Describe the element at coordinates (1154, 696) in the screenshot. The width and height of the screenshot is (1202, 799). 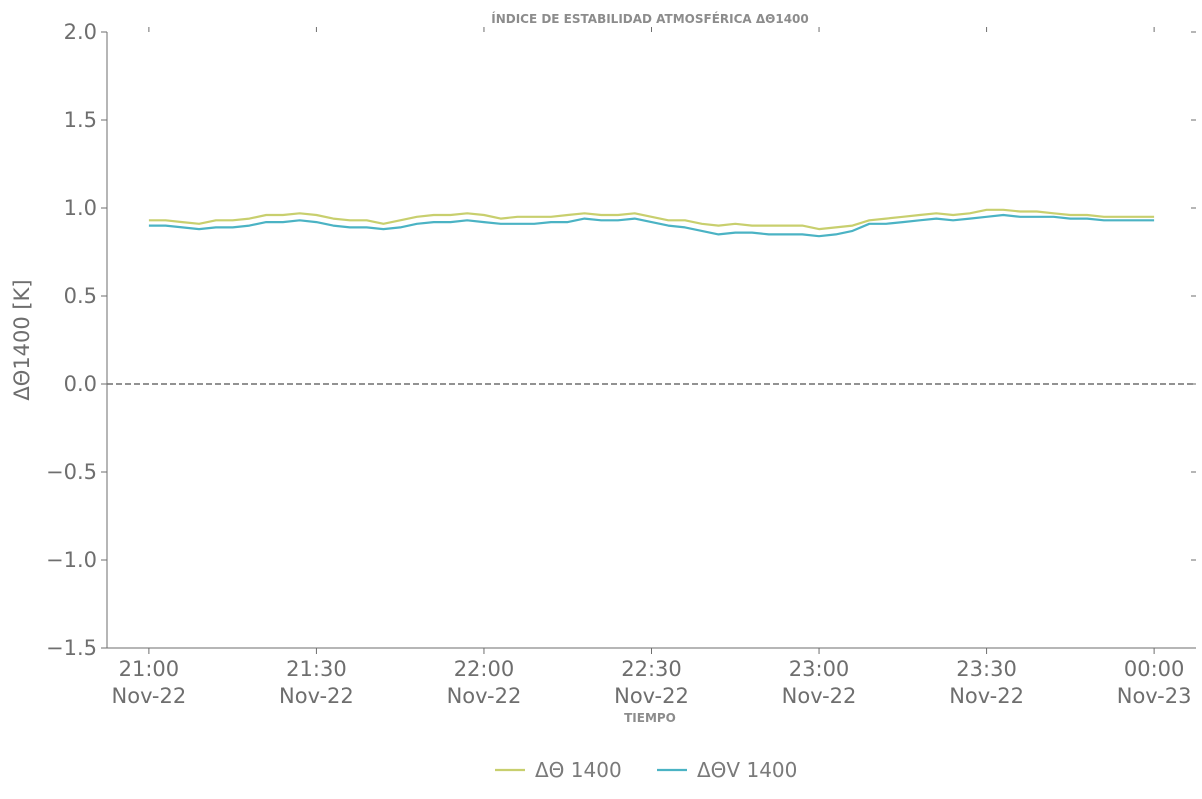
I see `x-tick-label-date: Nov-23` at that location.